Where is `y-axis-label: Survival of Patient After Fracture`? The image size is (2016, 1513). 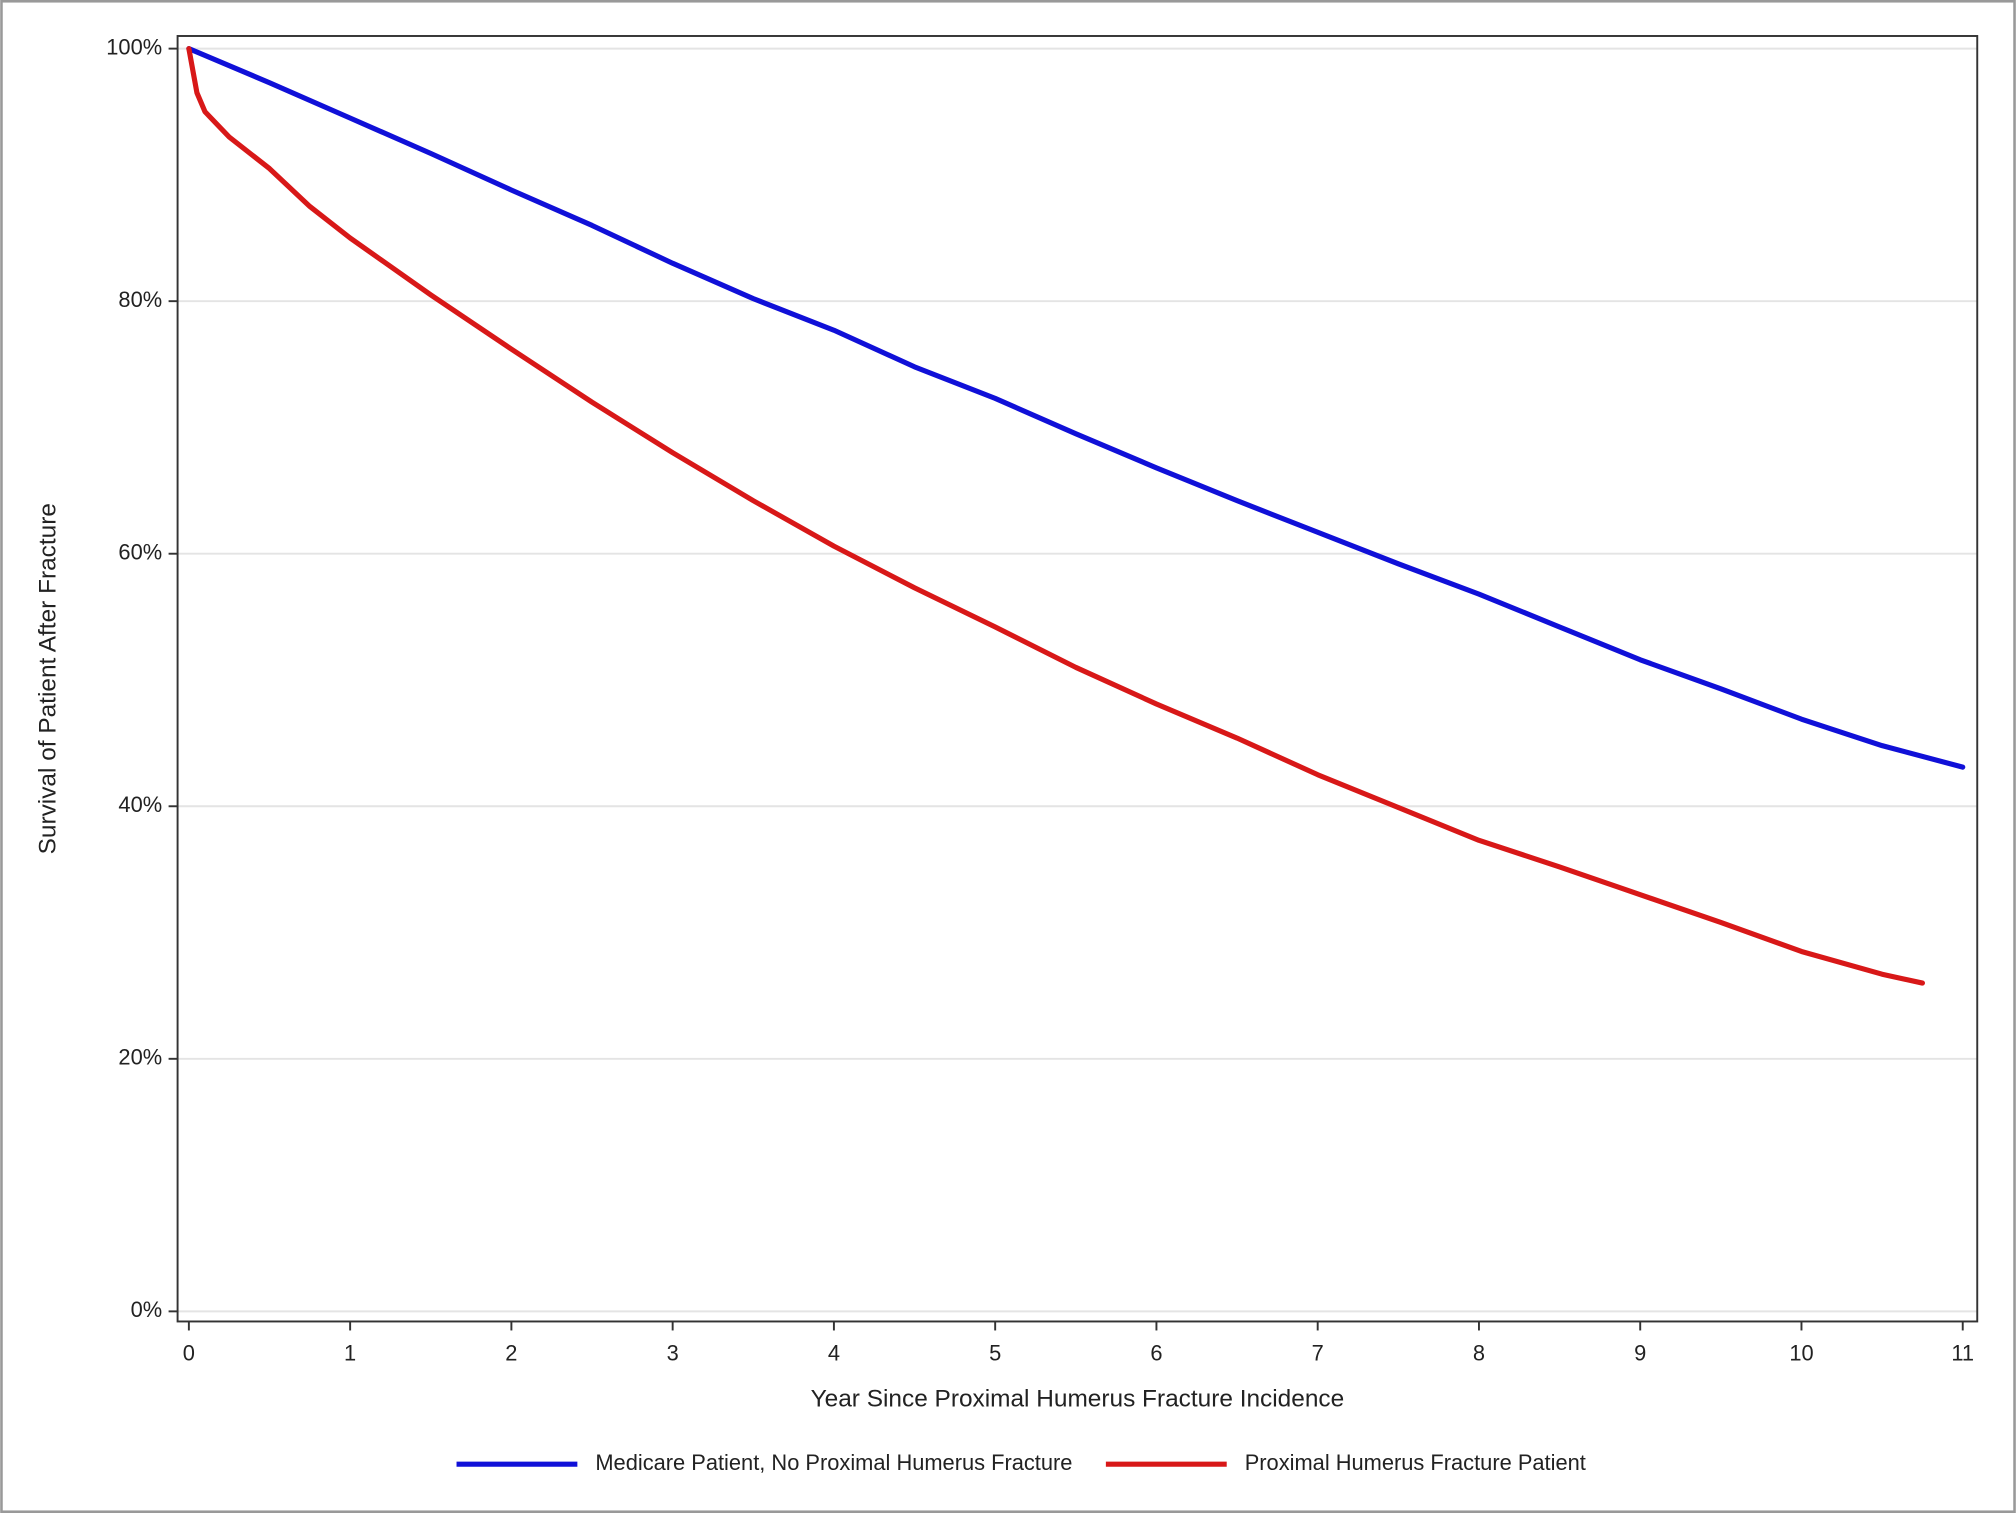
y-axis-label: Survival of Patient After Fracture is located at coordinates (47, 678).